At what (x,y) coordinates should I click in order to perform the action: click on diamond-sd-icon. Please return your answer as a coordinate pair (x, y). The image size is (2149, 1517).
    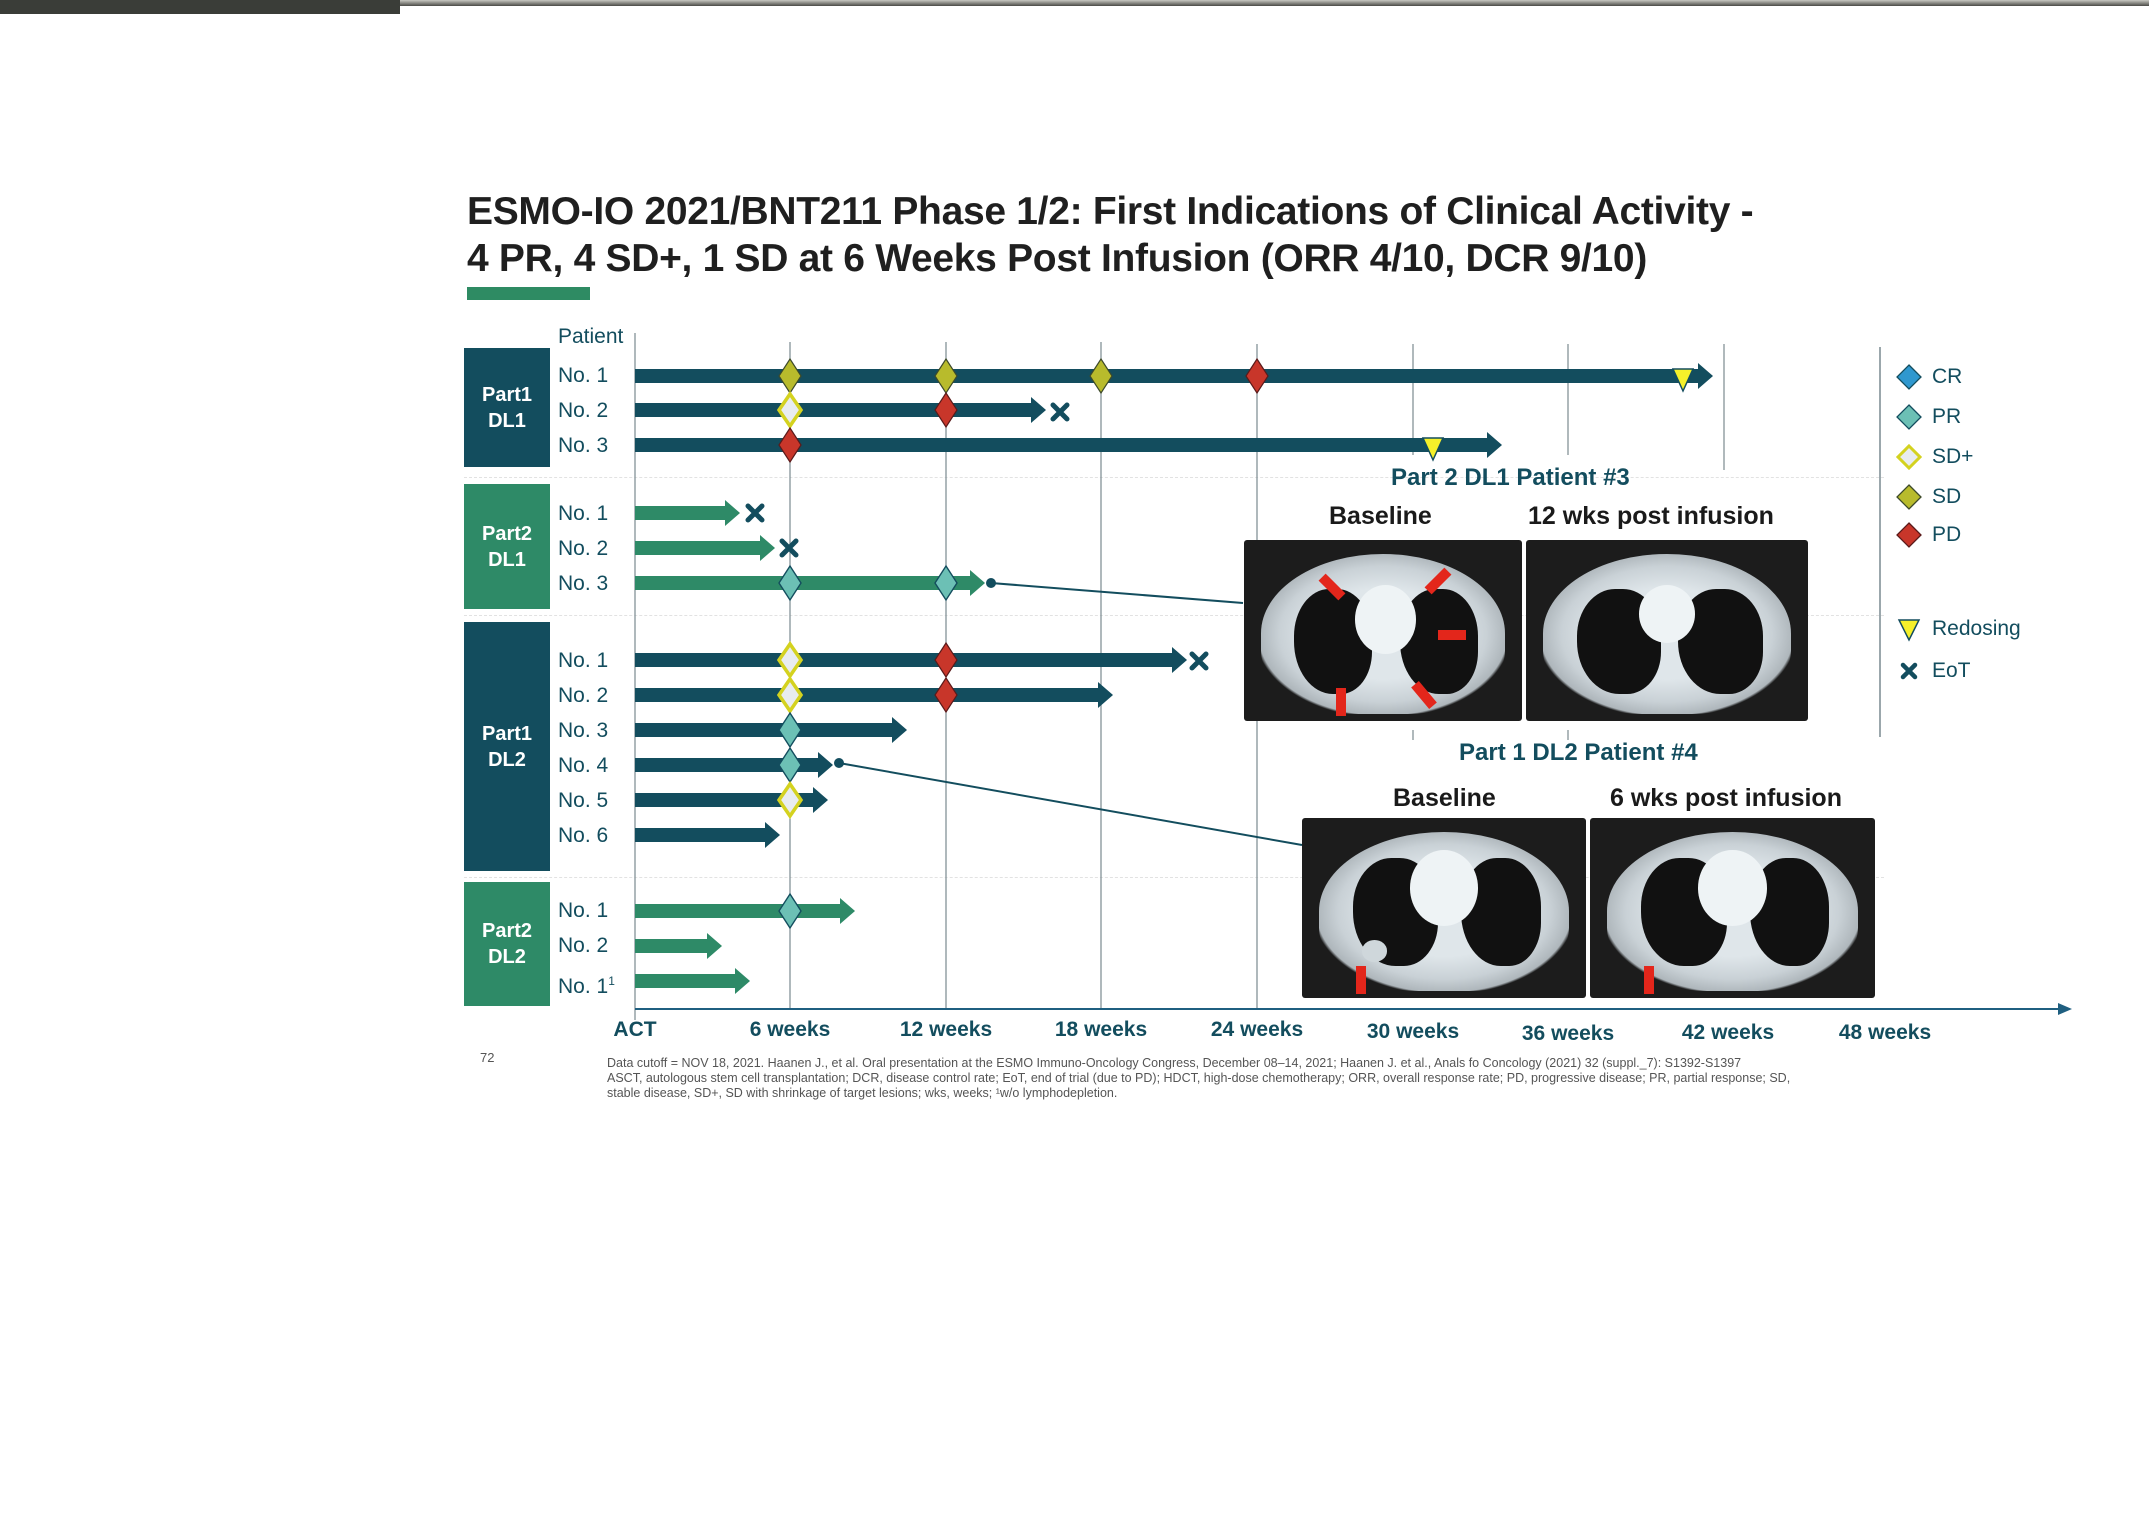
    Looking at the image, I should click on (1909, 497).